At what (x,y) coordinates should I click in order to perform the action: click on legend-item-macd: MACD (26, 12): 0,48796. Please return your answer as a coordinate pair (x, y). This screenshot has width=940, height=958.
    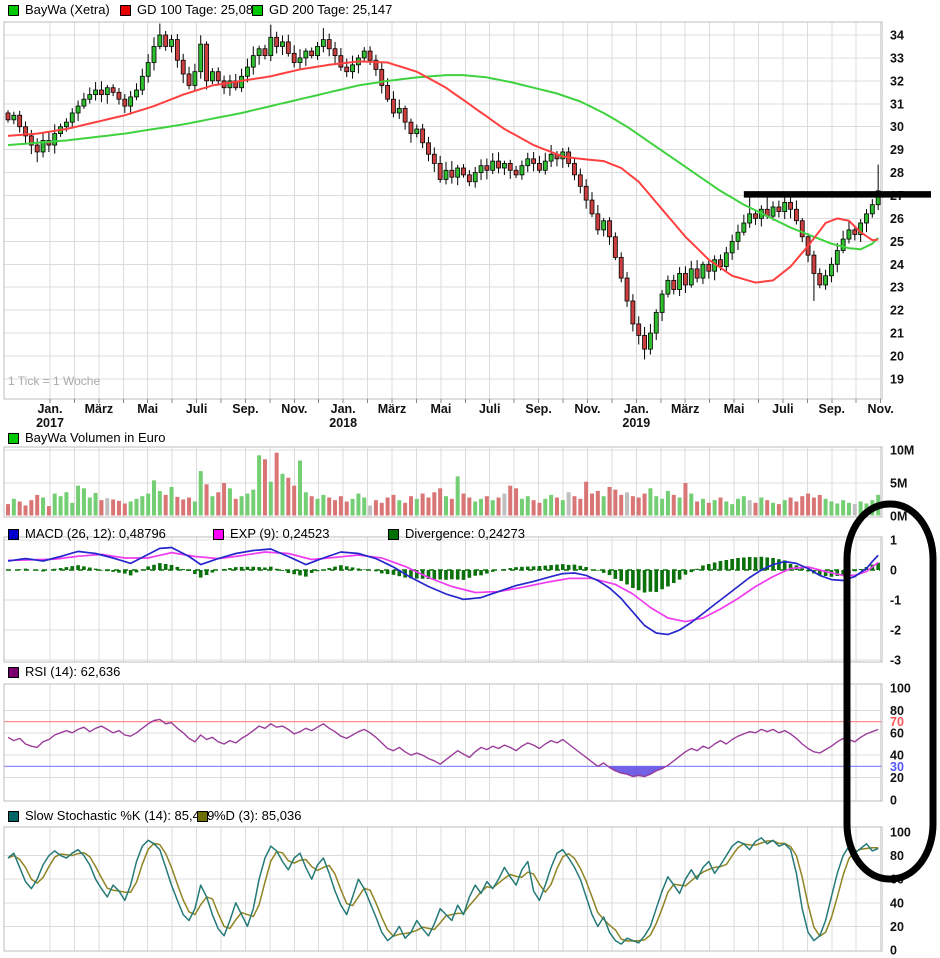
    Looking at the image, I should click on (87, 534).